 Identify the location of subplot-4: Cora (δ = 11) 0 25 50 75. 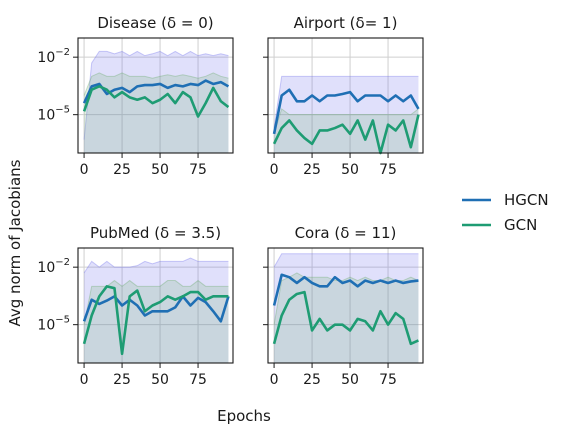
(343, 306).